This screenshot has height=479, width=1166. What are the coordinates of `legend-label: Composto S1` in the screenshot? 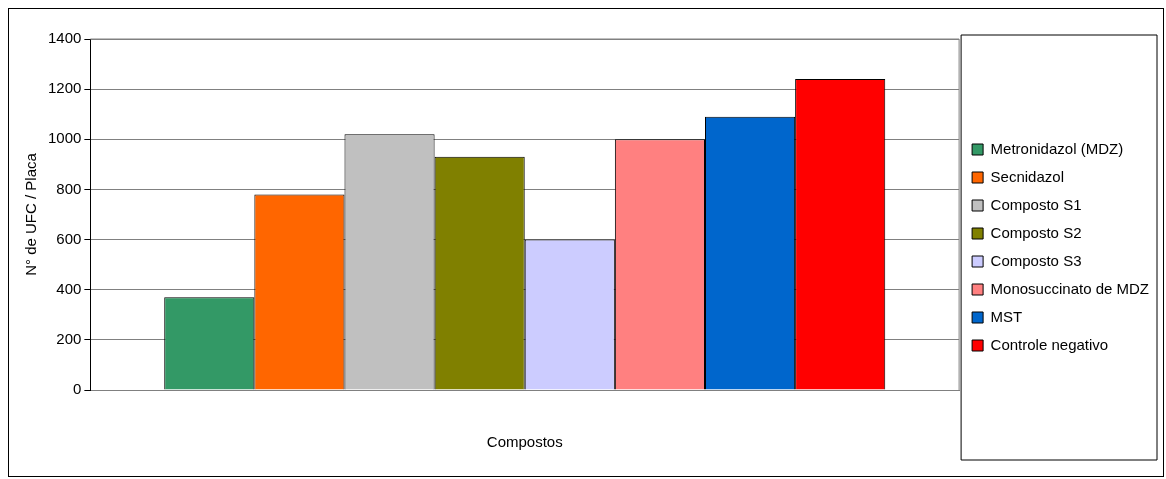 It's located at (1036, 204).